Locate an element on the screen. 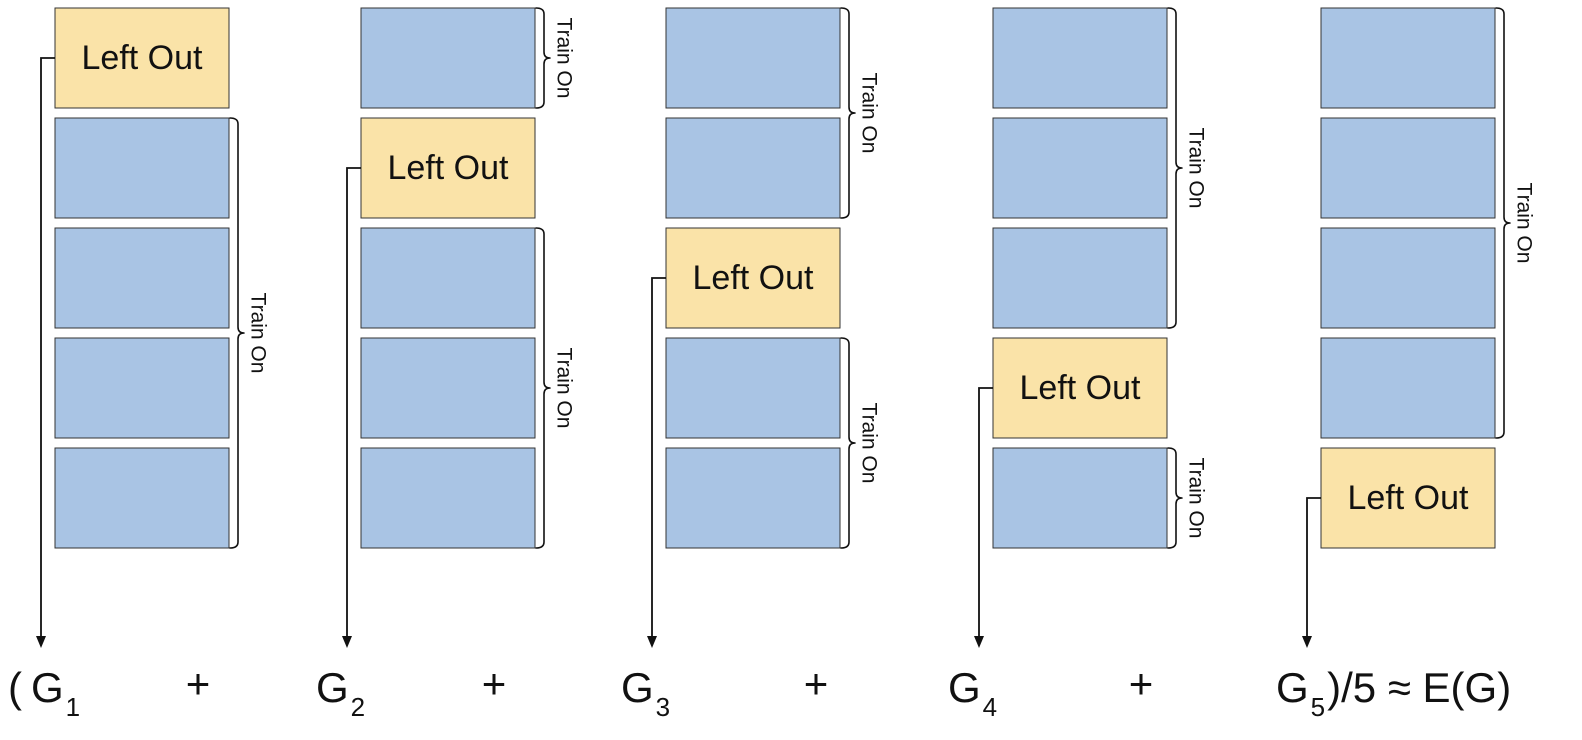  formula-term-1: (G 1 + is located at coordinates (109, 691).